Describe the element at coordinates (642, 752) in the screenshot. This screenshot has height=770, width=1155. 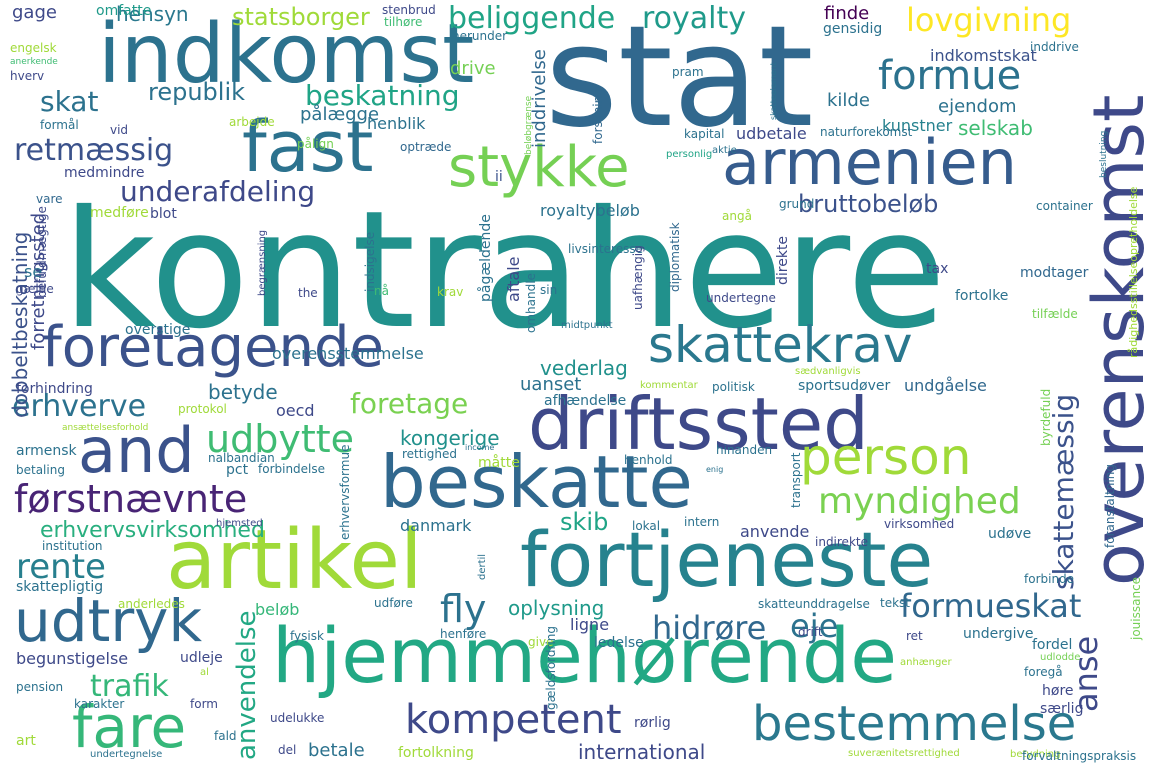
I see `word-international: international` at that location.